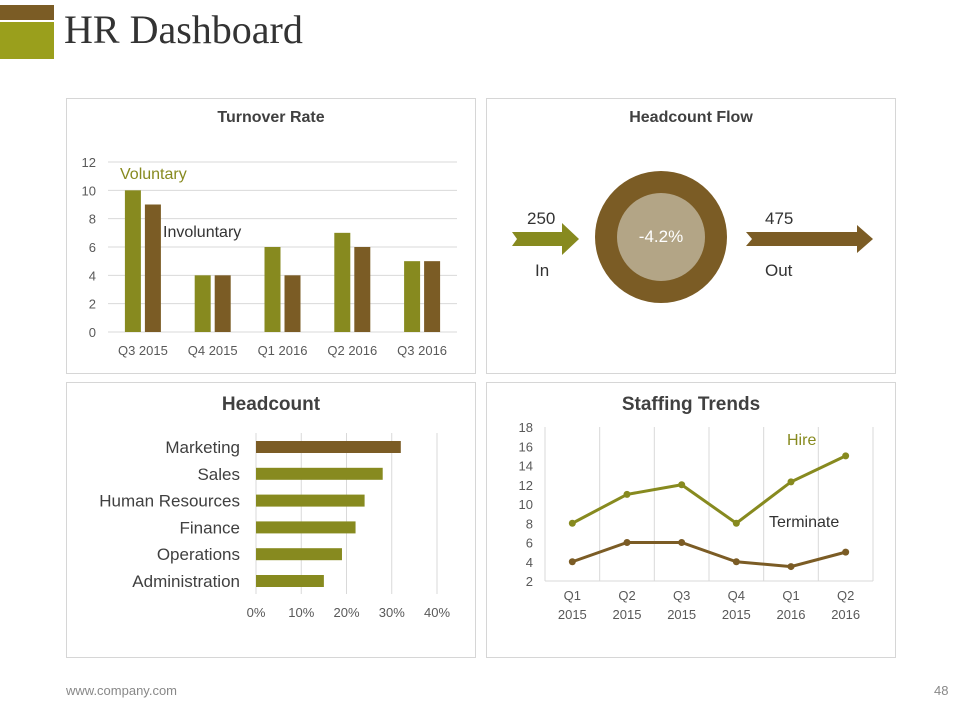 This screenshot has height=720, width=960. I want to click on flow-circle-inner, so click(661, 237).